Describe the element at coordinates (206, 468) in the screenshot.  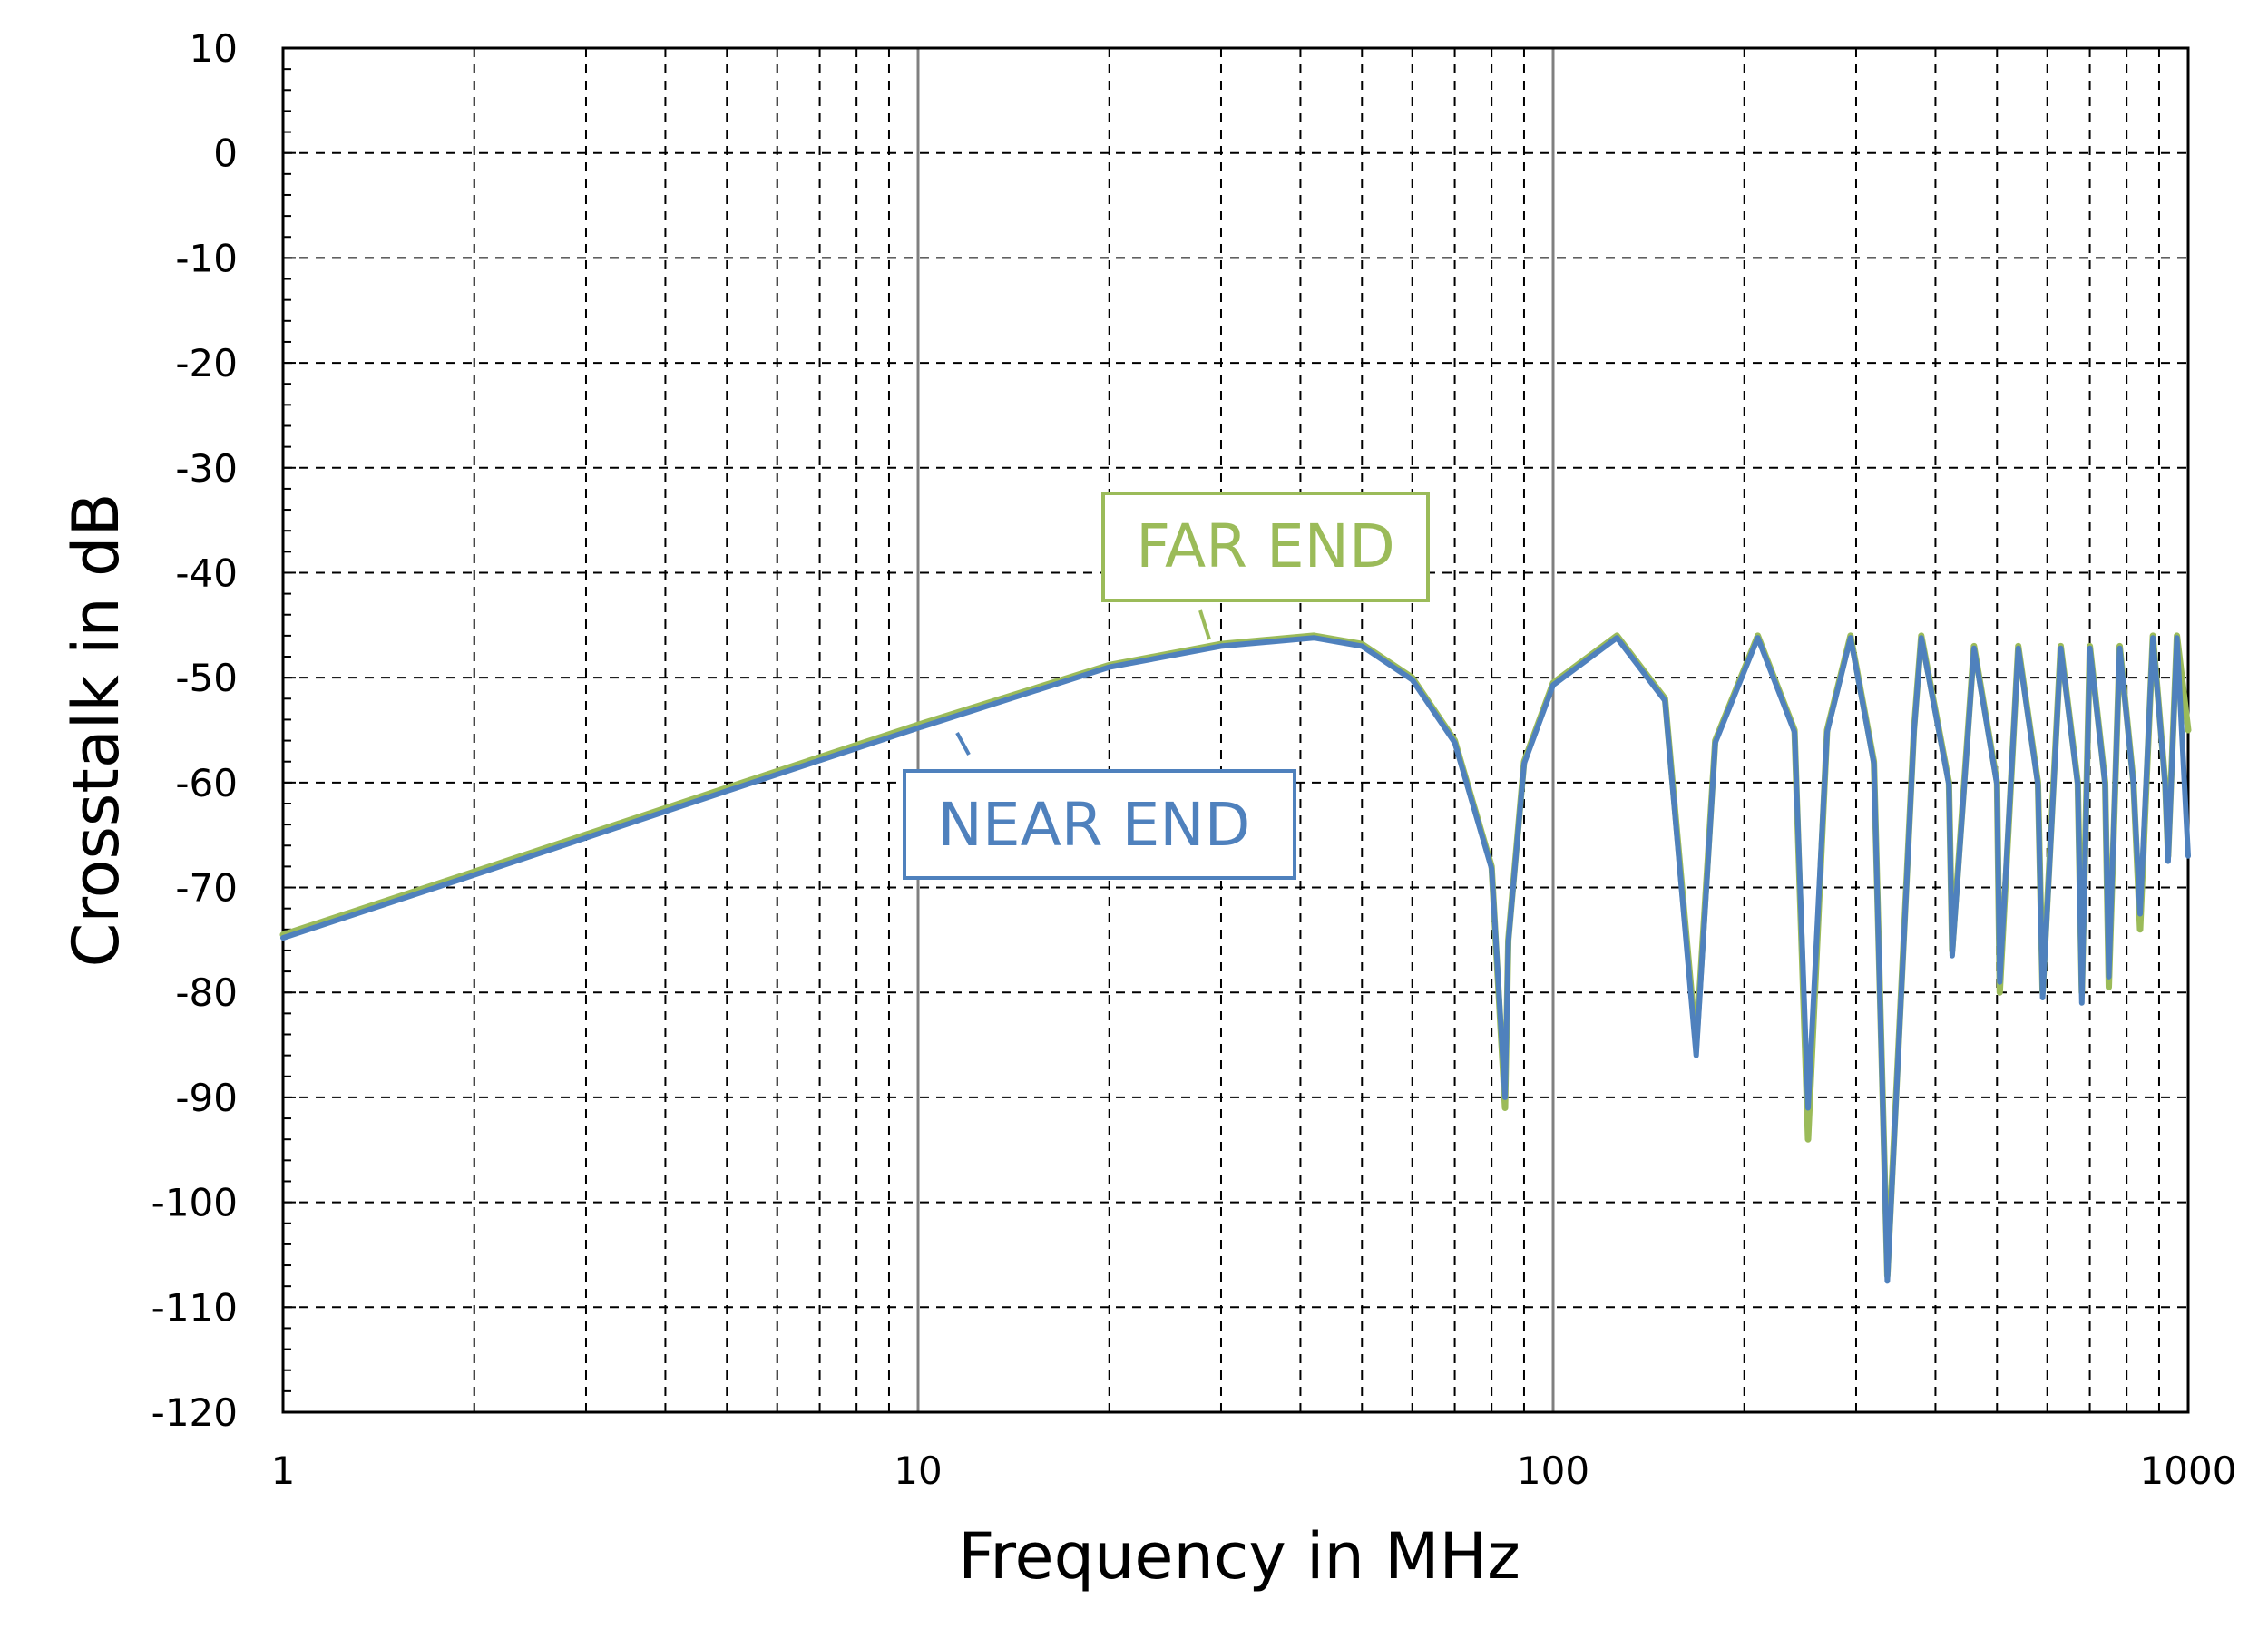
I see `y-tick-label: -30` at that location.